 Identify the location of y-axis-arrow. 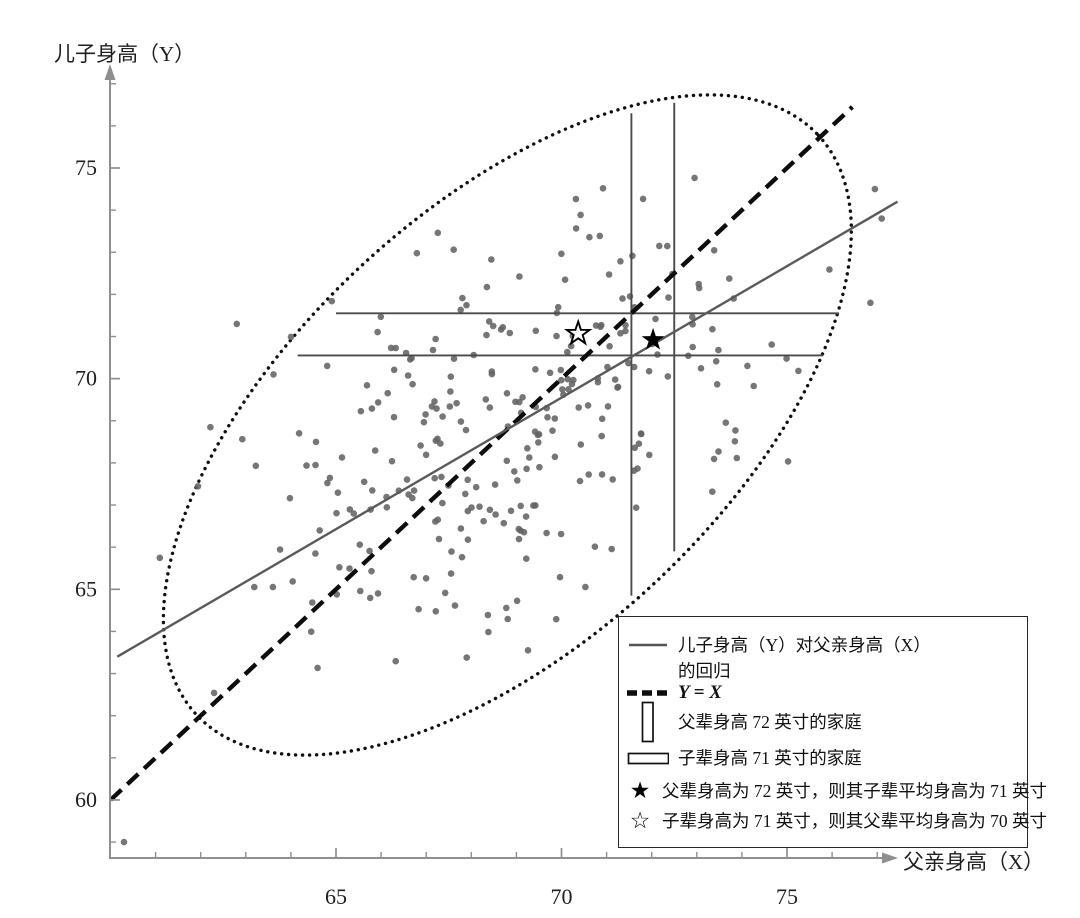
(110, 72).